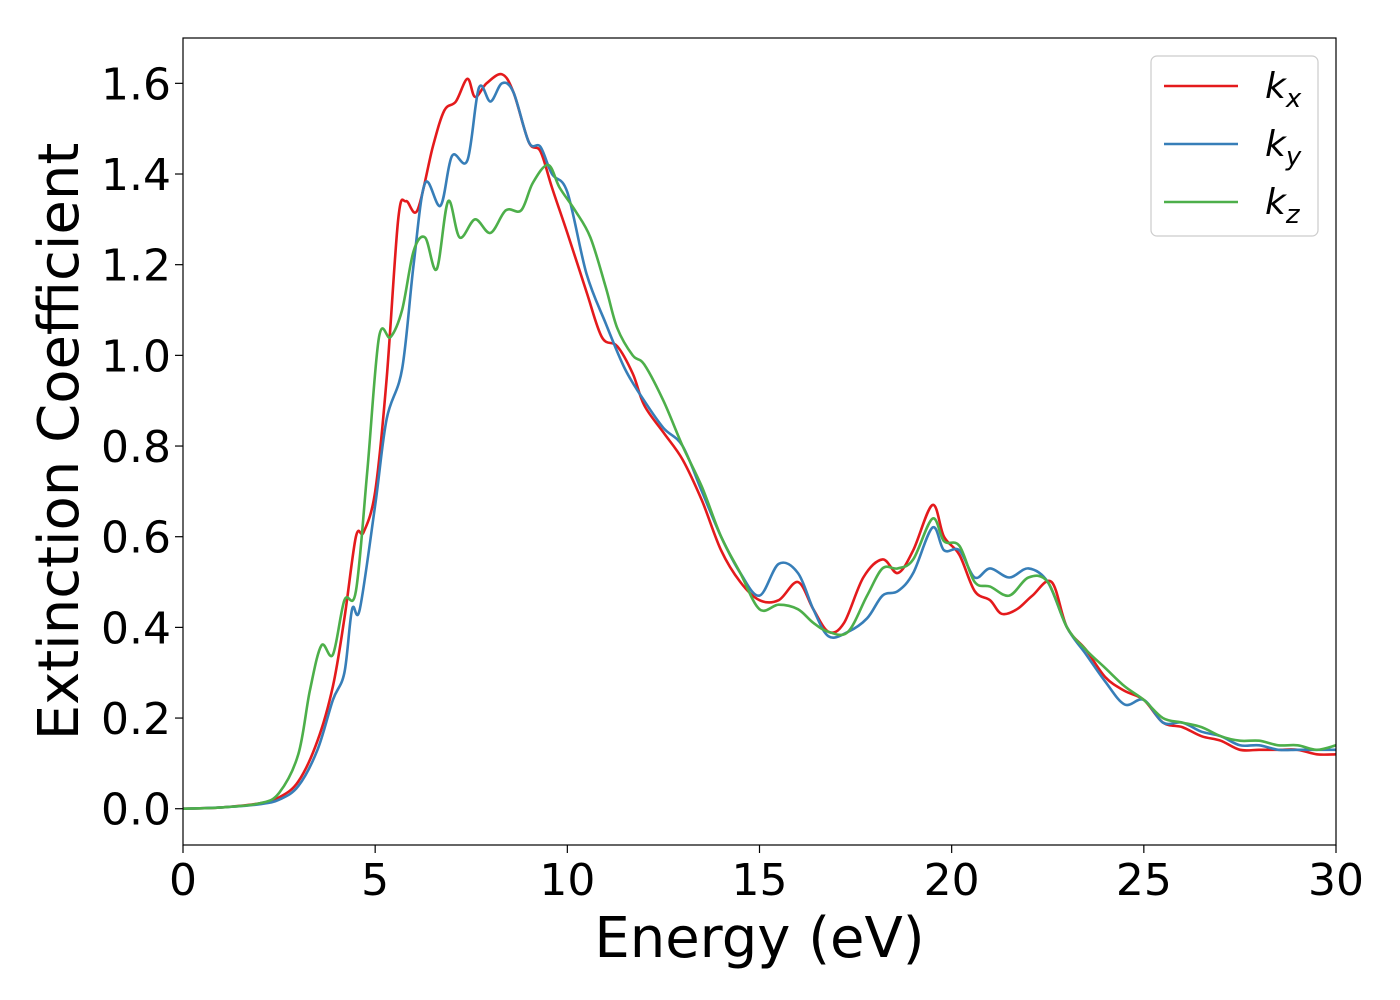 The width and height of the screenshot is (1400, 1000). I want to click on x-tick-label: 25, so click(1144, 880).